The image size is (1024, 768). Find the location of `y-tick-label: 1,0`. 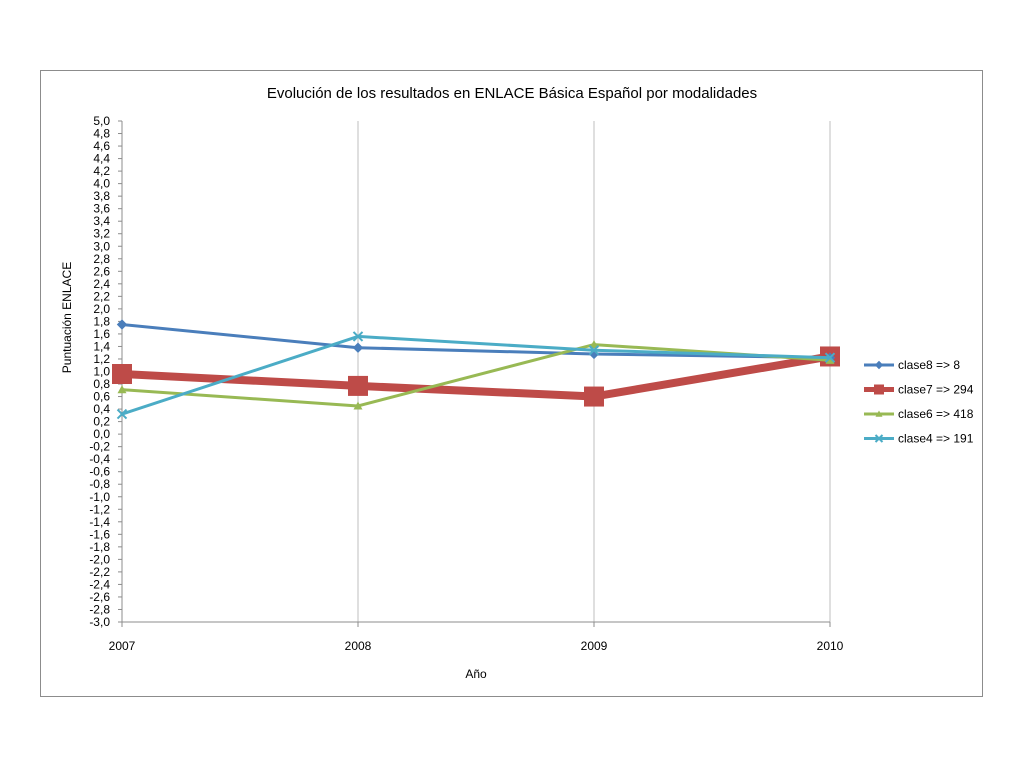

y-tick-label: 1,0 is located at coordinates (101, 372).